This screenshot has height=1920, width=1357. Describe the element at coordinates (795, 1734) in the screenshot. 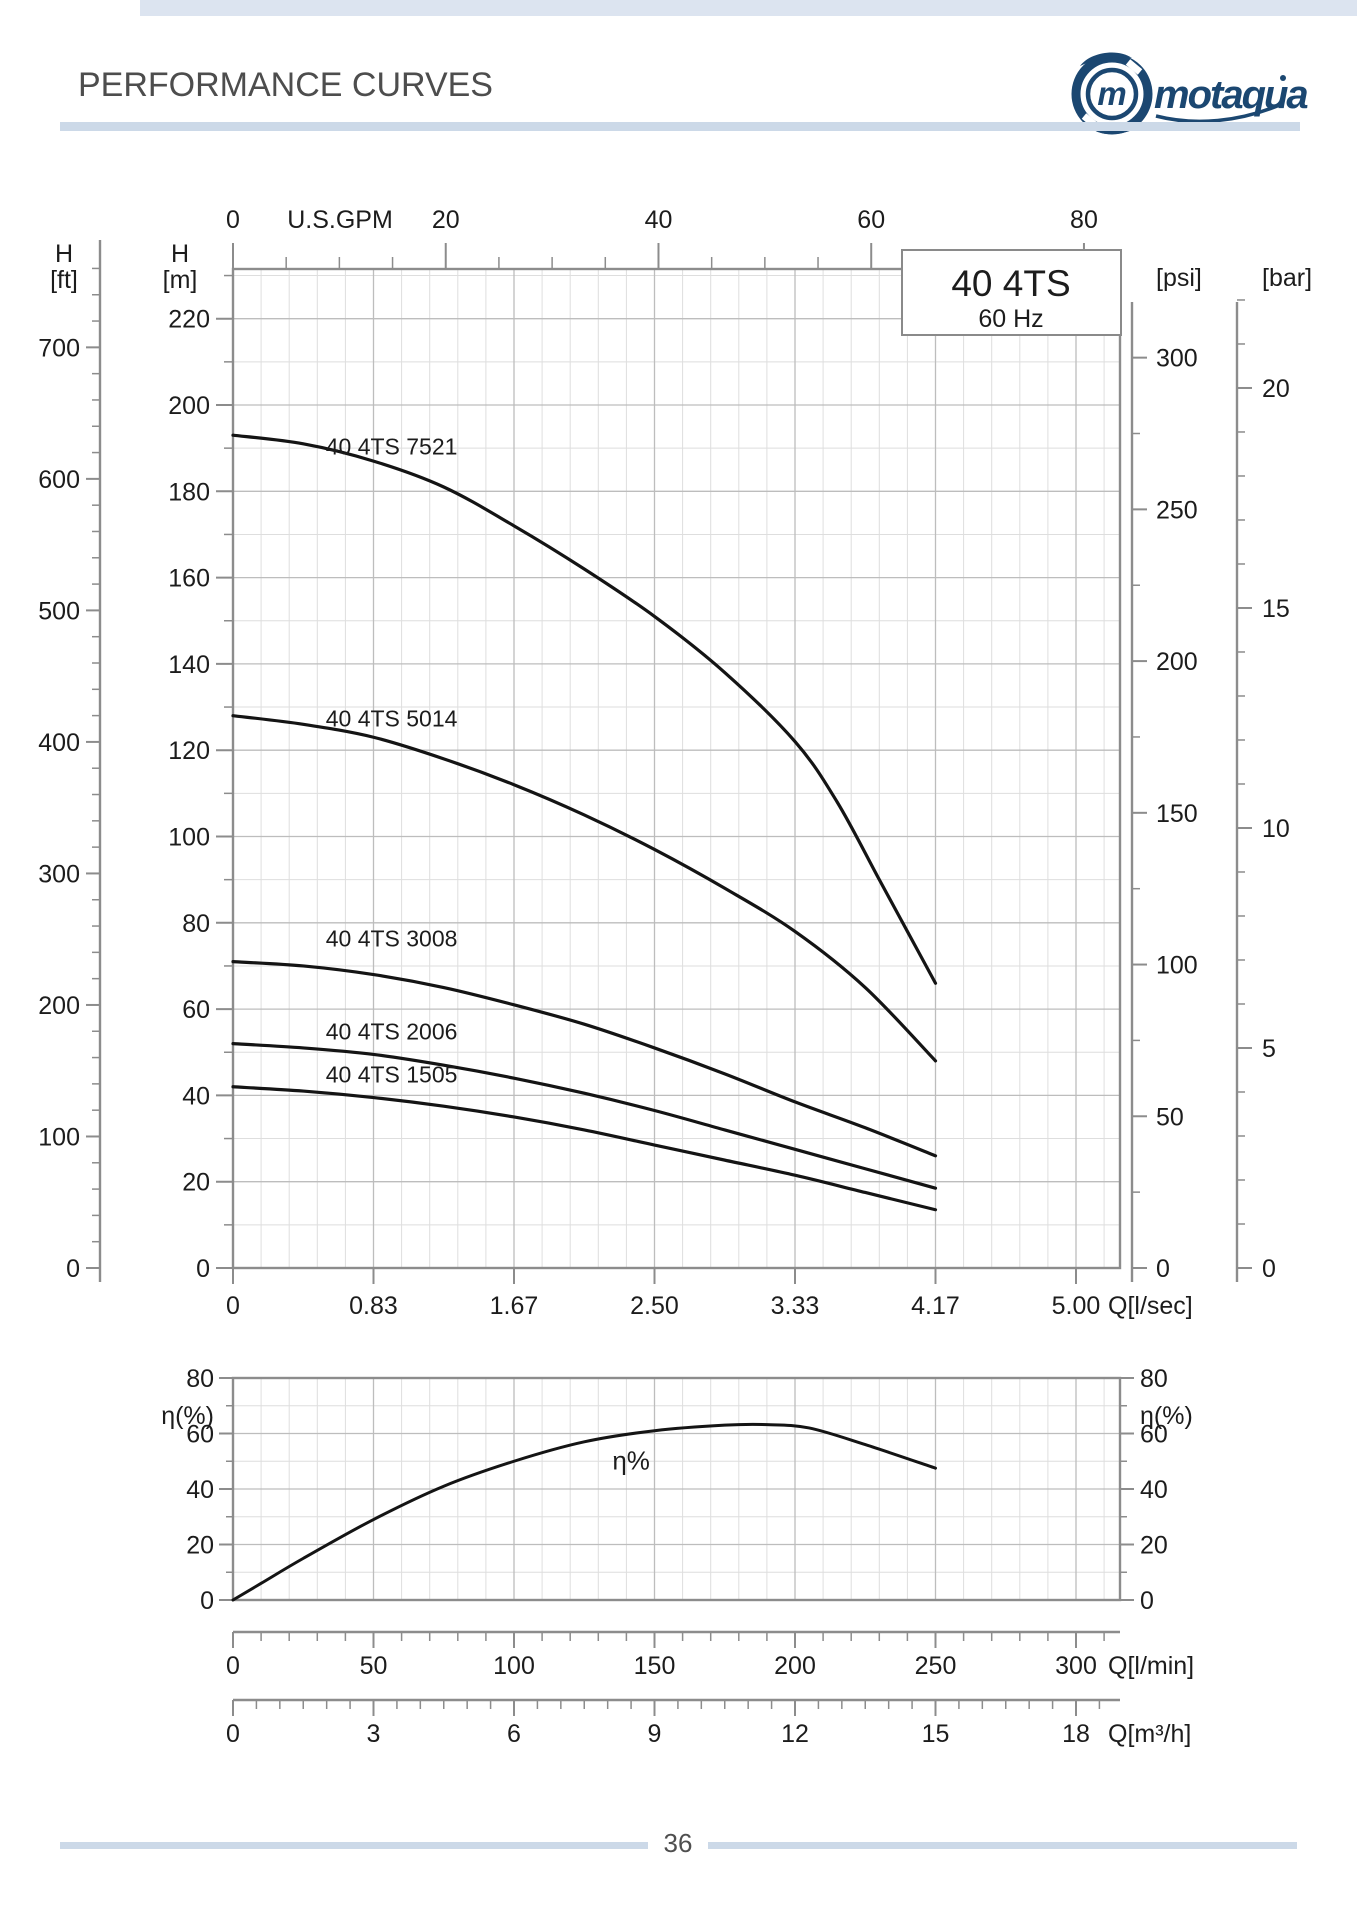

I see `m3h-axis-tick-label: 12` at that location.